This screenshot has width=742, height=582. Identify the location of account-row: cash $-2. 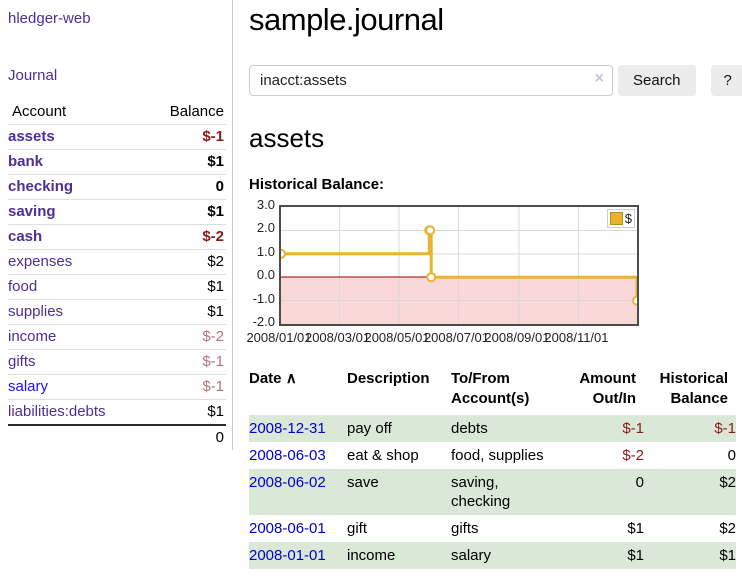
(117, 237).